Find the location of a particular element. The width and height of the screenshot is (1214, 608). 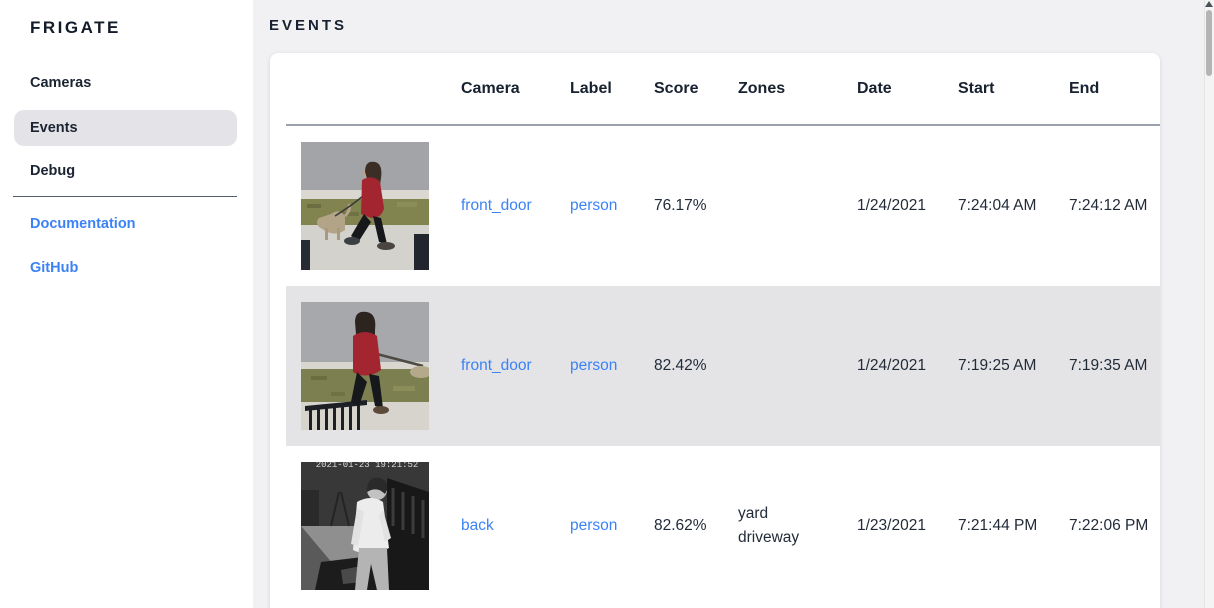

sidebar-divider is located at coordinates (125, 196).